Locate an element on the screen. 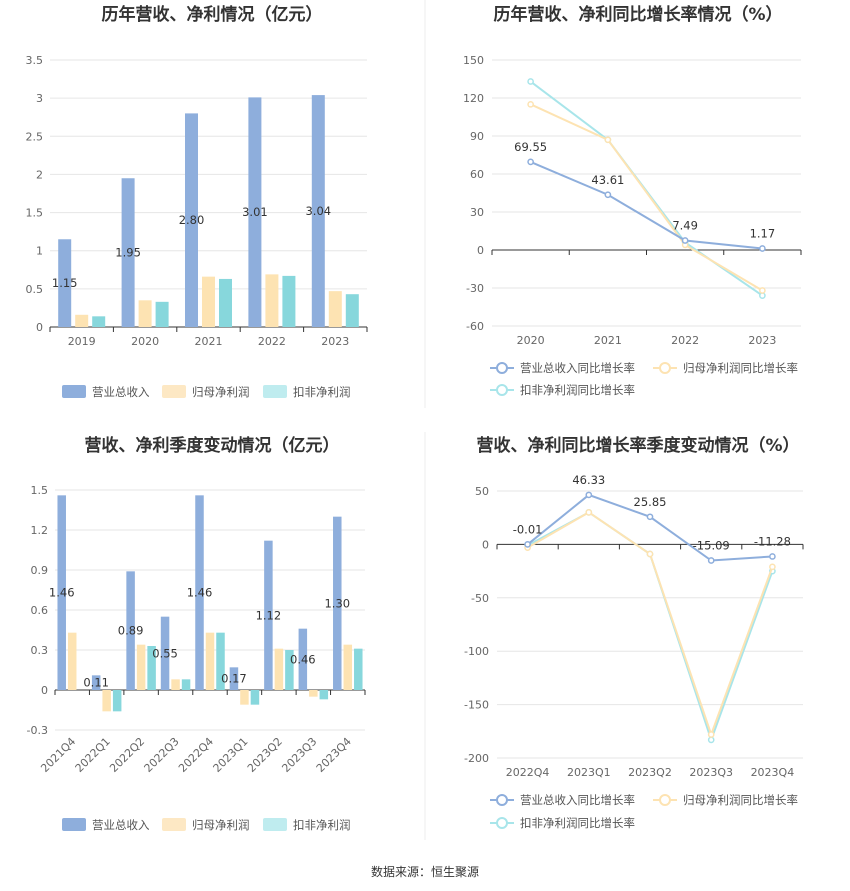 This screenshot has width=850, height=891. series-line-revenue-growth is located at coordinates (646, 205).